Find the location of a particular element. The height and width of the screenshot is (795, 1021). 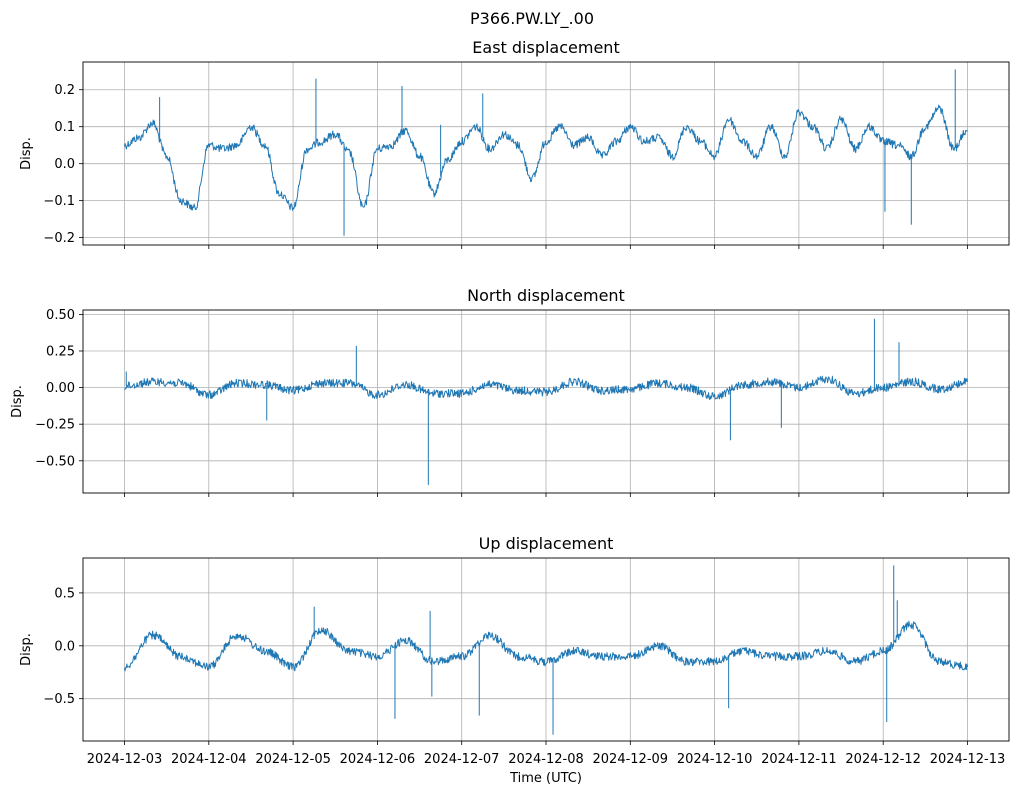

x-tick-label: 2024-12-13 is located at coordinates (968, 759).